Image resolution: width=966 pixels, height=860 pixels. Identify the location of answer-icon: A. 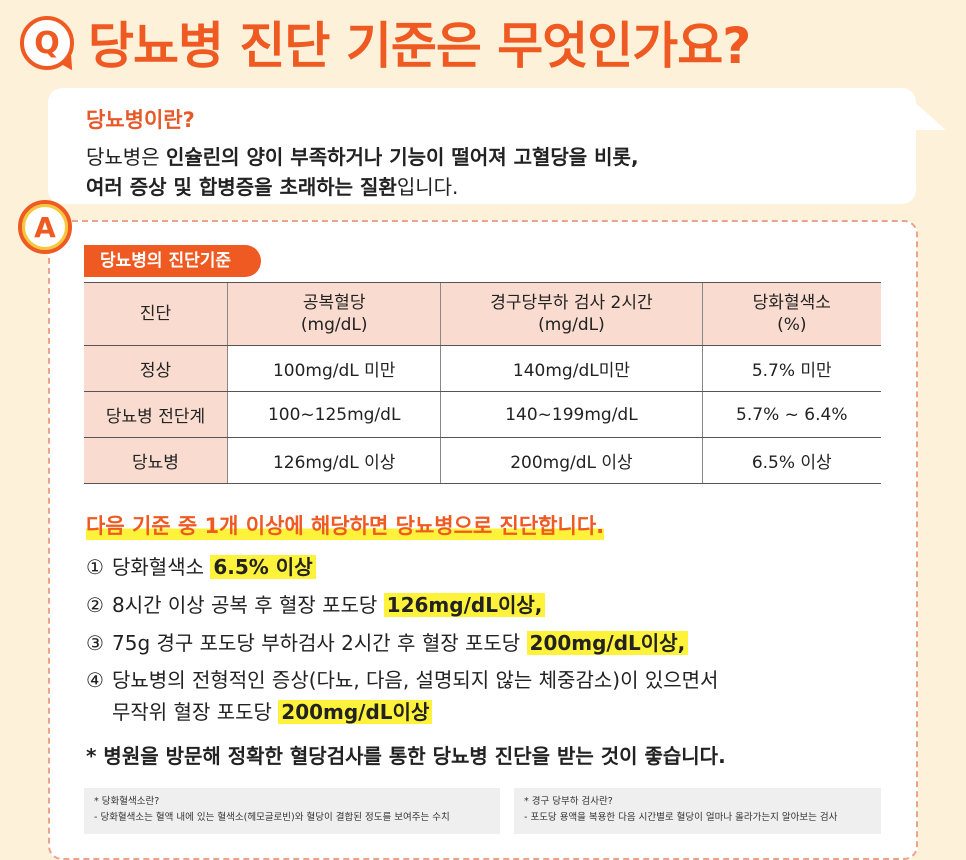
(45, 227).